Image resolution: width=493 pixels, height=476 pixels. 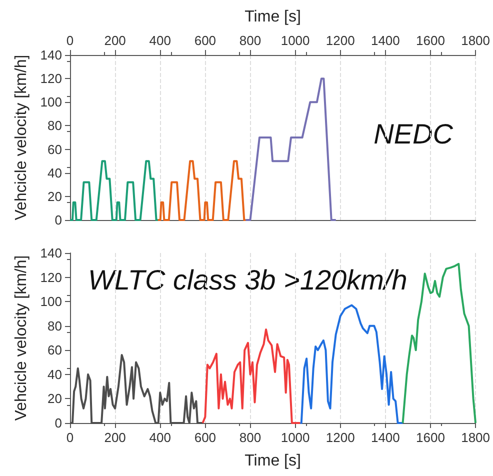 I want to click on x-tick-label: 1600, so click(x=430, y=437).